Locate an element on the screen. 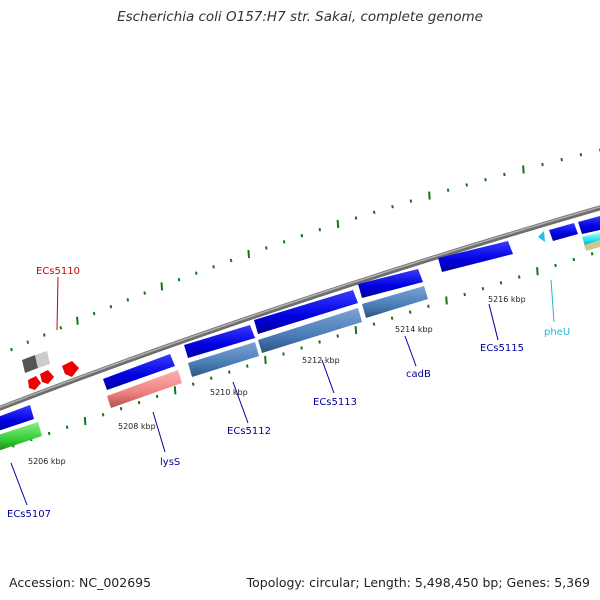 Image resolution: width=600 pixels, height=600 pixels. position-label: 5208 kbp is located at coordinates (137, 426).